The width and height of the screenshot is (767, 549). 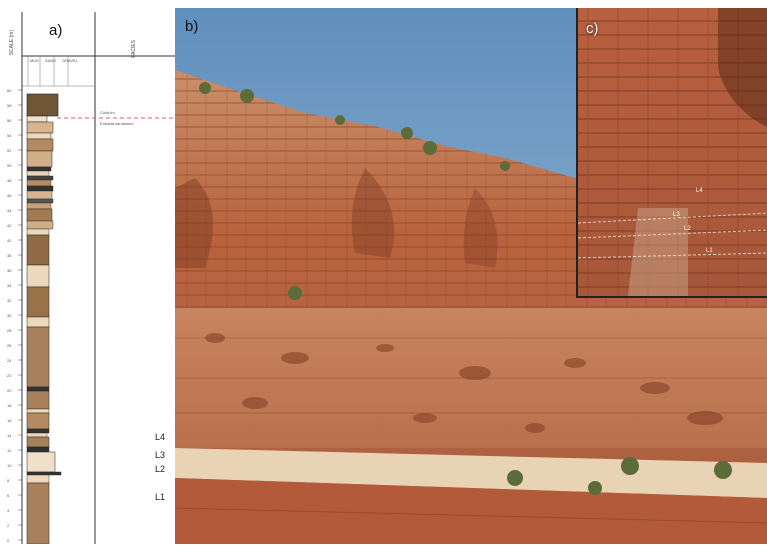 I want to click on closeup-photo-graphic, so click(x=672, y=152).